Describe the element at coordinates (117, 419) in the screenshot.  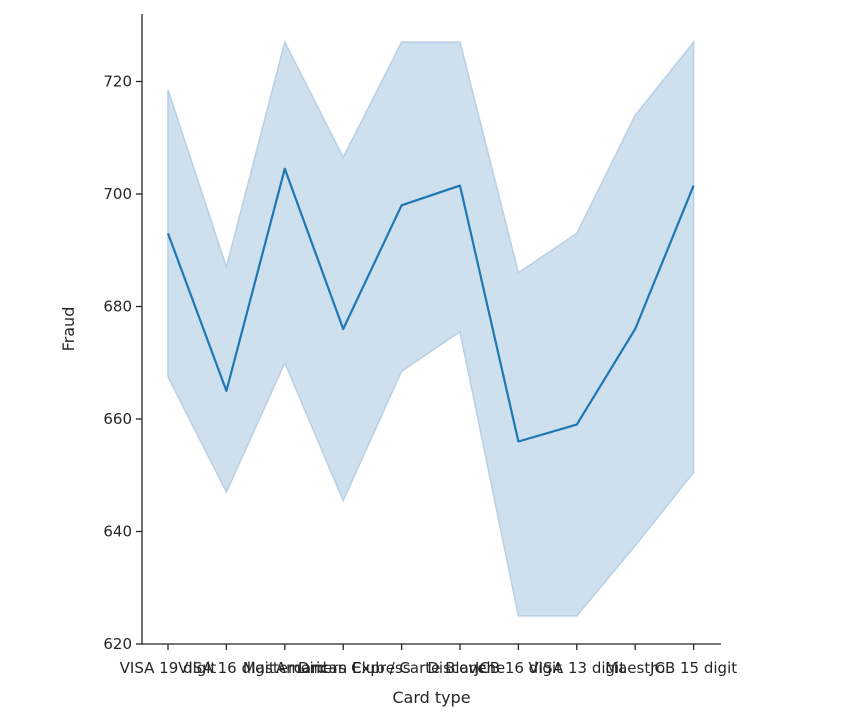
I see `y-tick-label: 660` at that location.